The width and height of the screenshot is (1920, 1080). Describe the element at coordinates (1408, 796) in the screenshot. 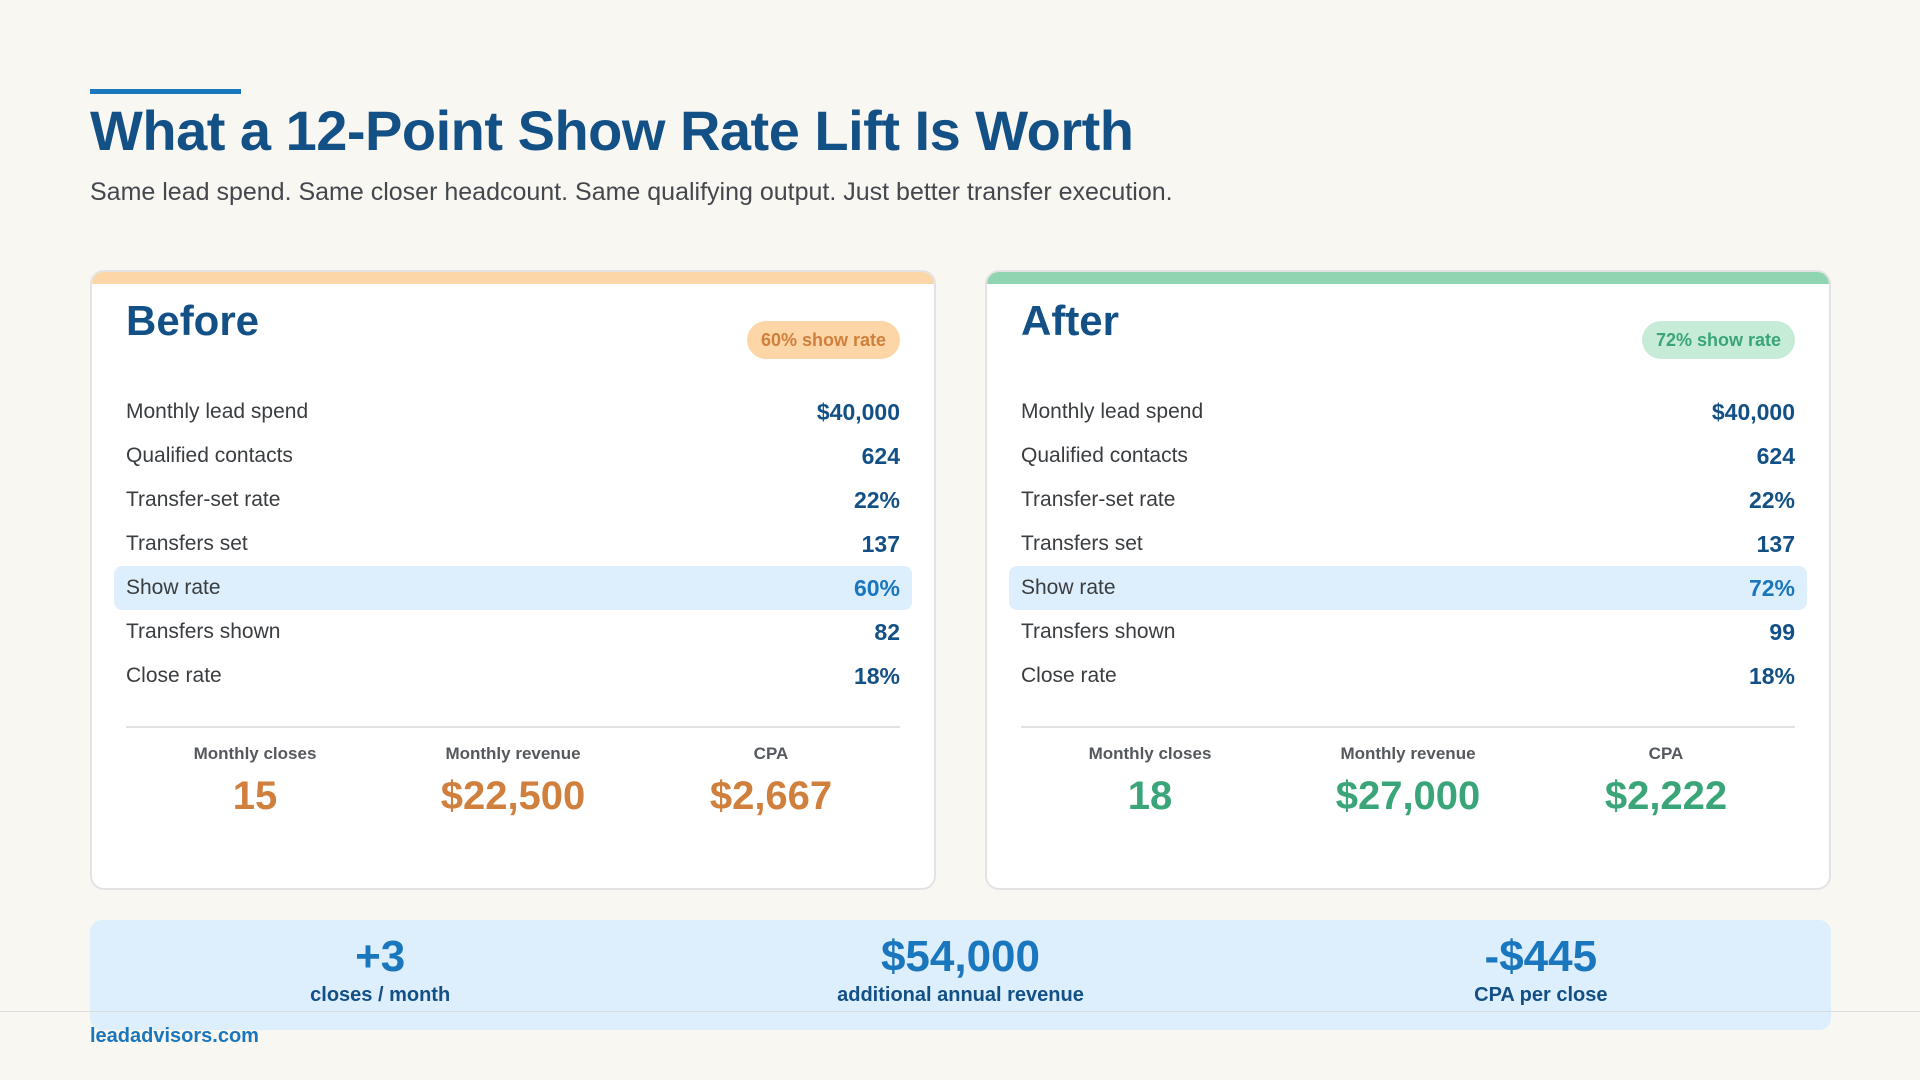

I see `metric-value: $27,000` at that location.